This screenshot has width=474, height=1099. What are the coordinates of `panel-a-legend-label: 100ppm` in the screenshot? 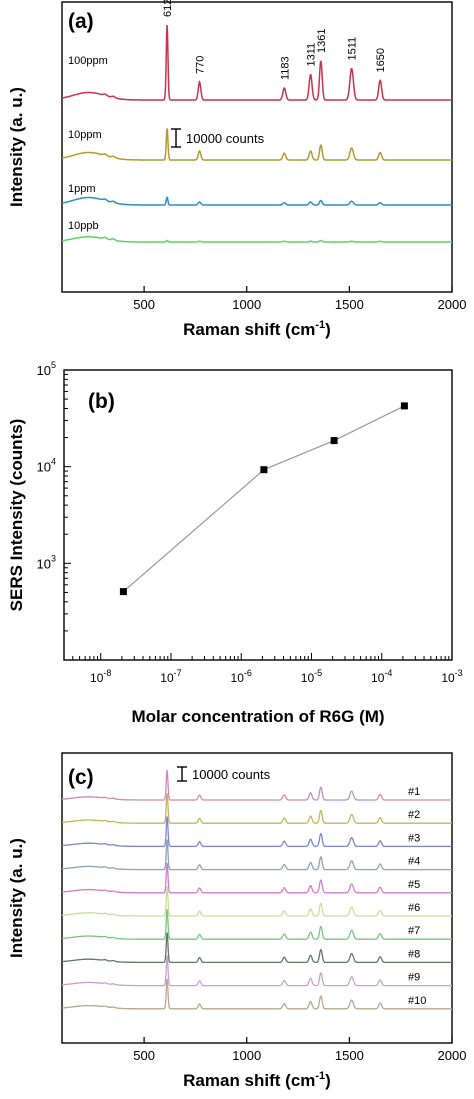 It's located at (88, 61).